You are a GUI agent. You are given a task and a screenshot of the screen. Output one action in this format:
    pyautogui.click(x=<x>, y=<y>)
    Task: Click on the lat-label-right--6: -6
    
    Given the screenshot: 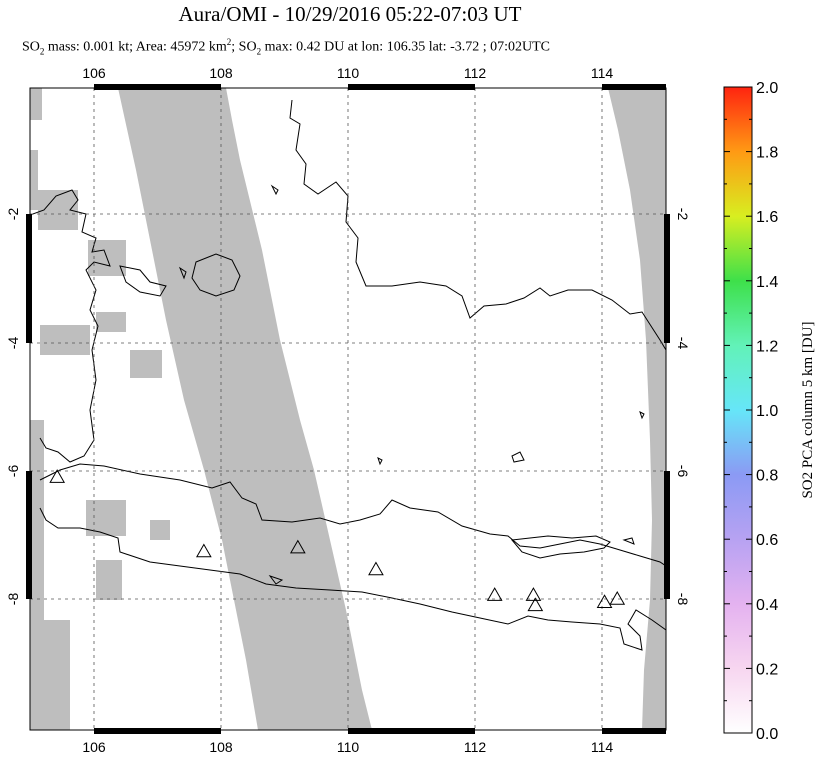 What is the action you would take?
    pyautogui.click(x=683, y=471)
    